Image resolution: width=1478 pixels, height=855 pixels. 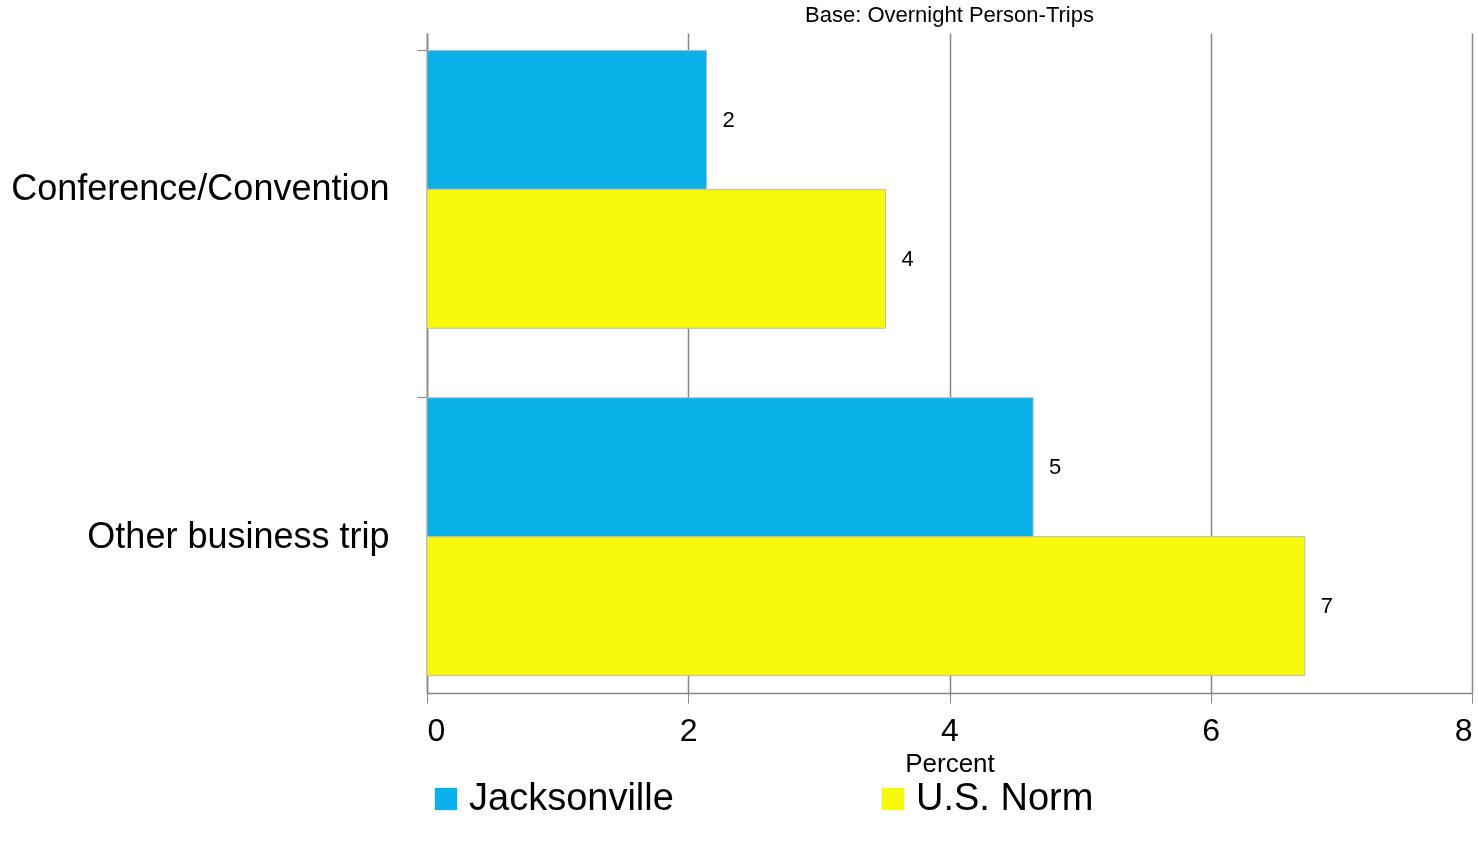 What do you see at coordinates (1327, 606) in the screenshot?
I see `data-label: 7` at bounding box center [1327, 606].